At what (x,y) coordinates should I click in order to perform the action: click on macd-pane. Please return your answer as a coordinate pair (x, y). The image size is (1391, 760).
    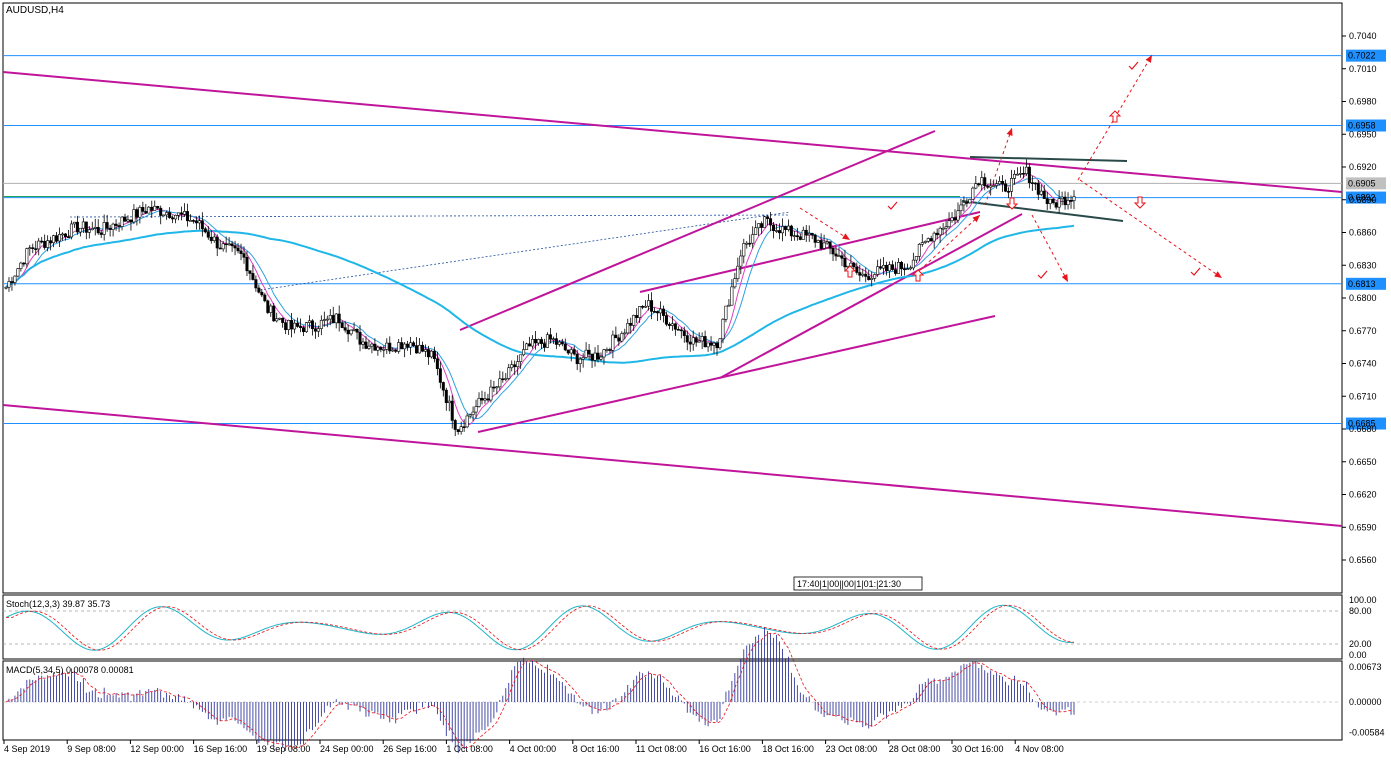
    Looking at the image, I should click on (672, 700).